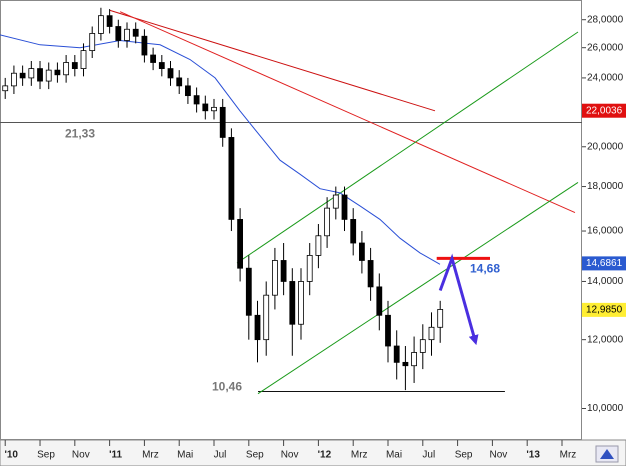  I want to click on y-tick-label: 10,0000, so click(605, 408).